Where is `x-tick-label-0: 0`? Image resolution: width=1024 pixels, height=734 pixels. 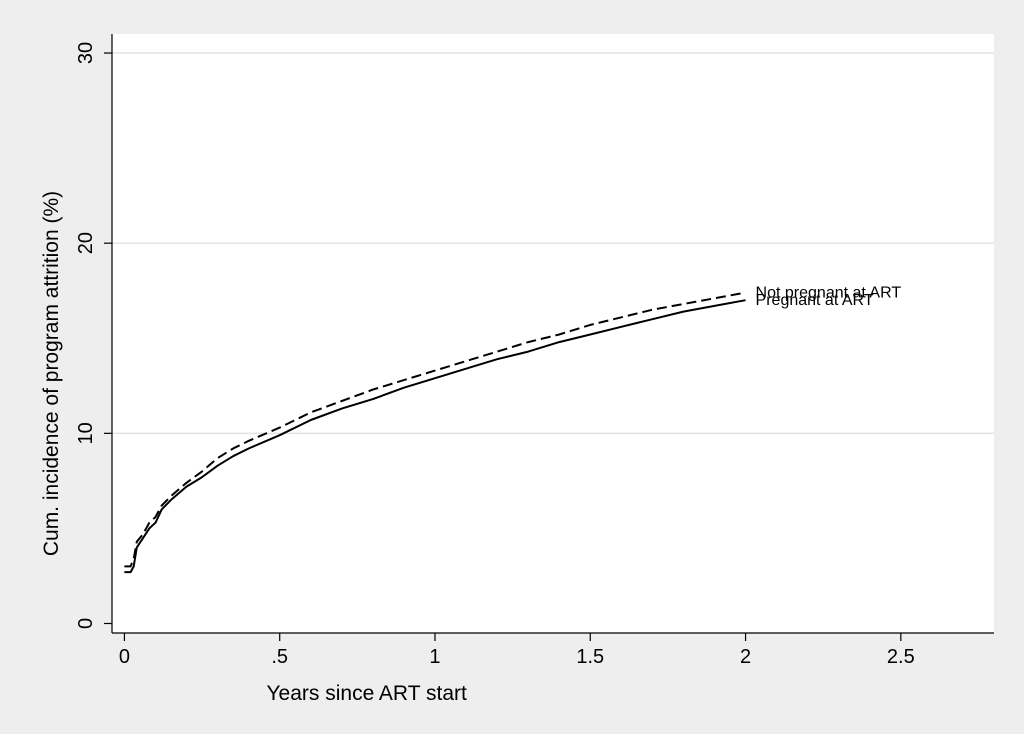
x-tick-label-0: 0 is located at coordinates (124, 657).